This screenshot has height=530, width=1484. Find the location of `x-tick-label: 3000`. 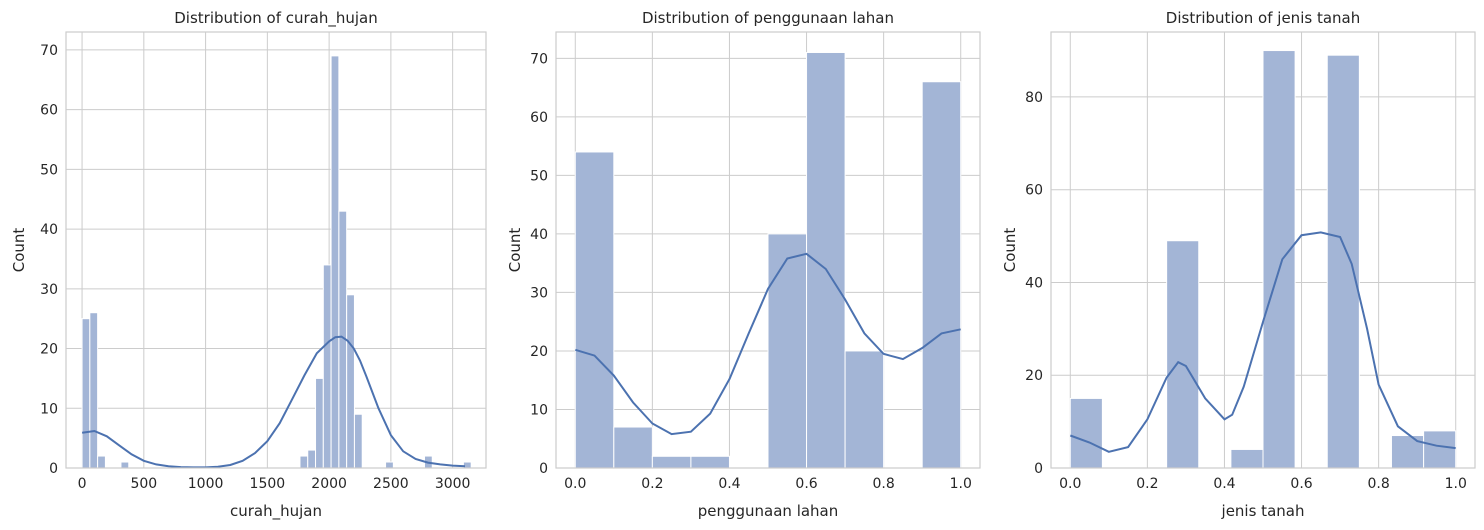

x-tick-label: 3000 is located at coordinates (453, 484).